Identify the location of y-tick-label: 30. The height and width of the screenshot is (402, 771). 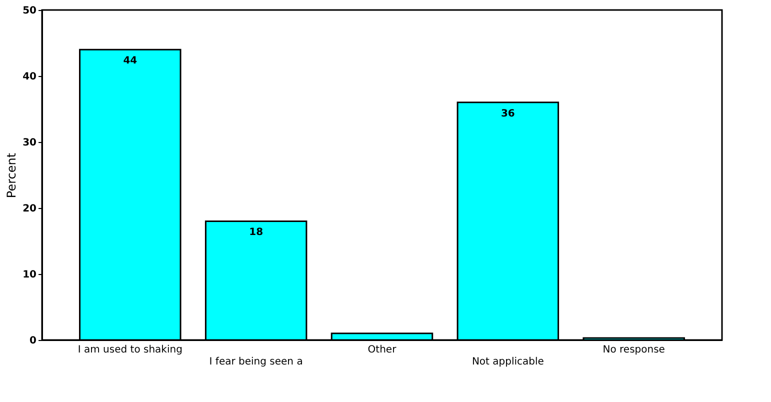
(29, 143).